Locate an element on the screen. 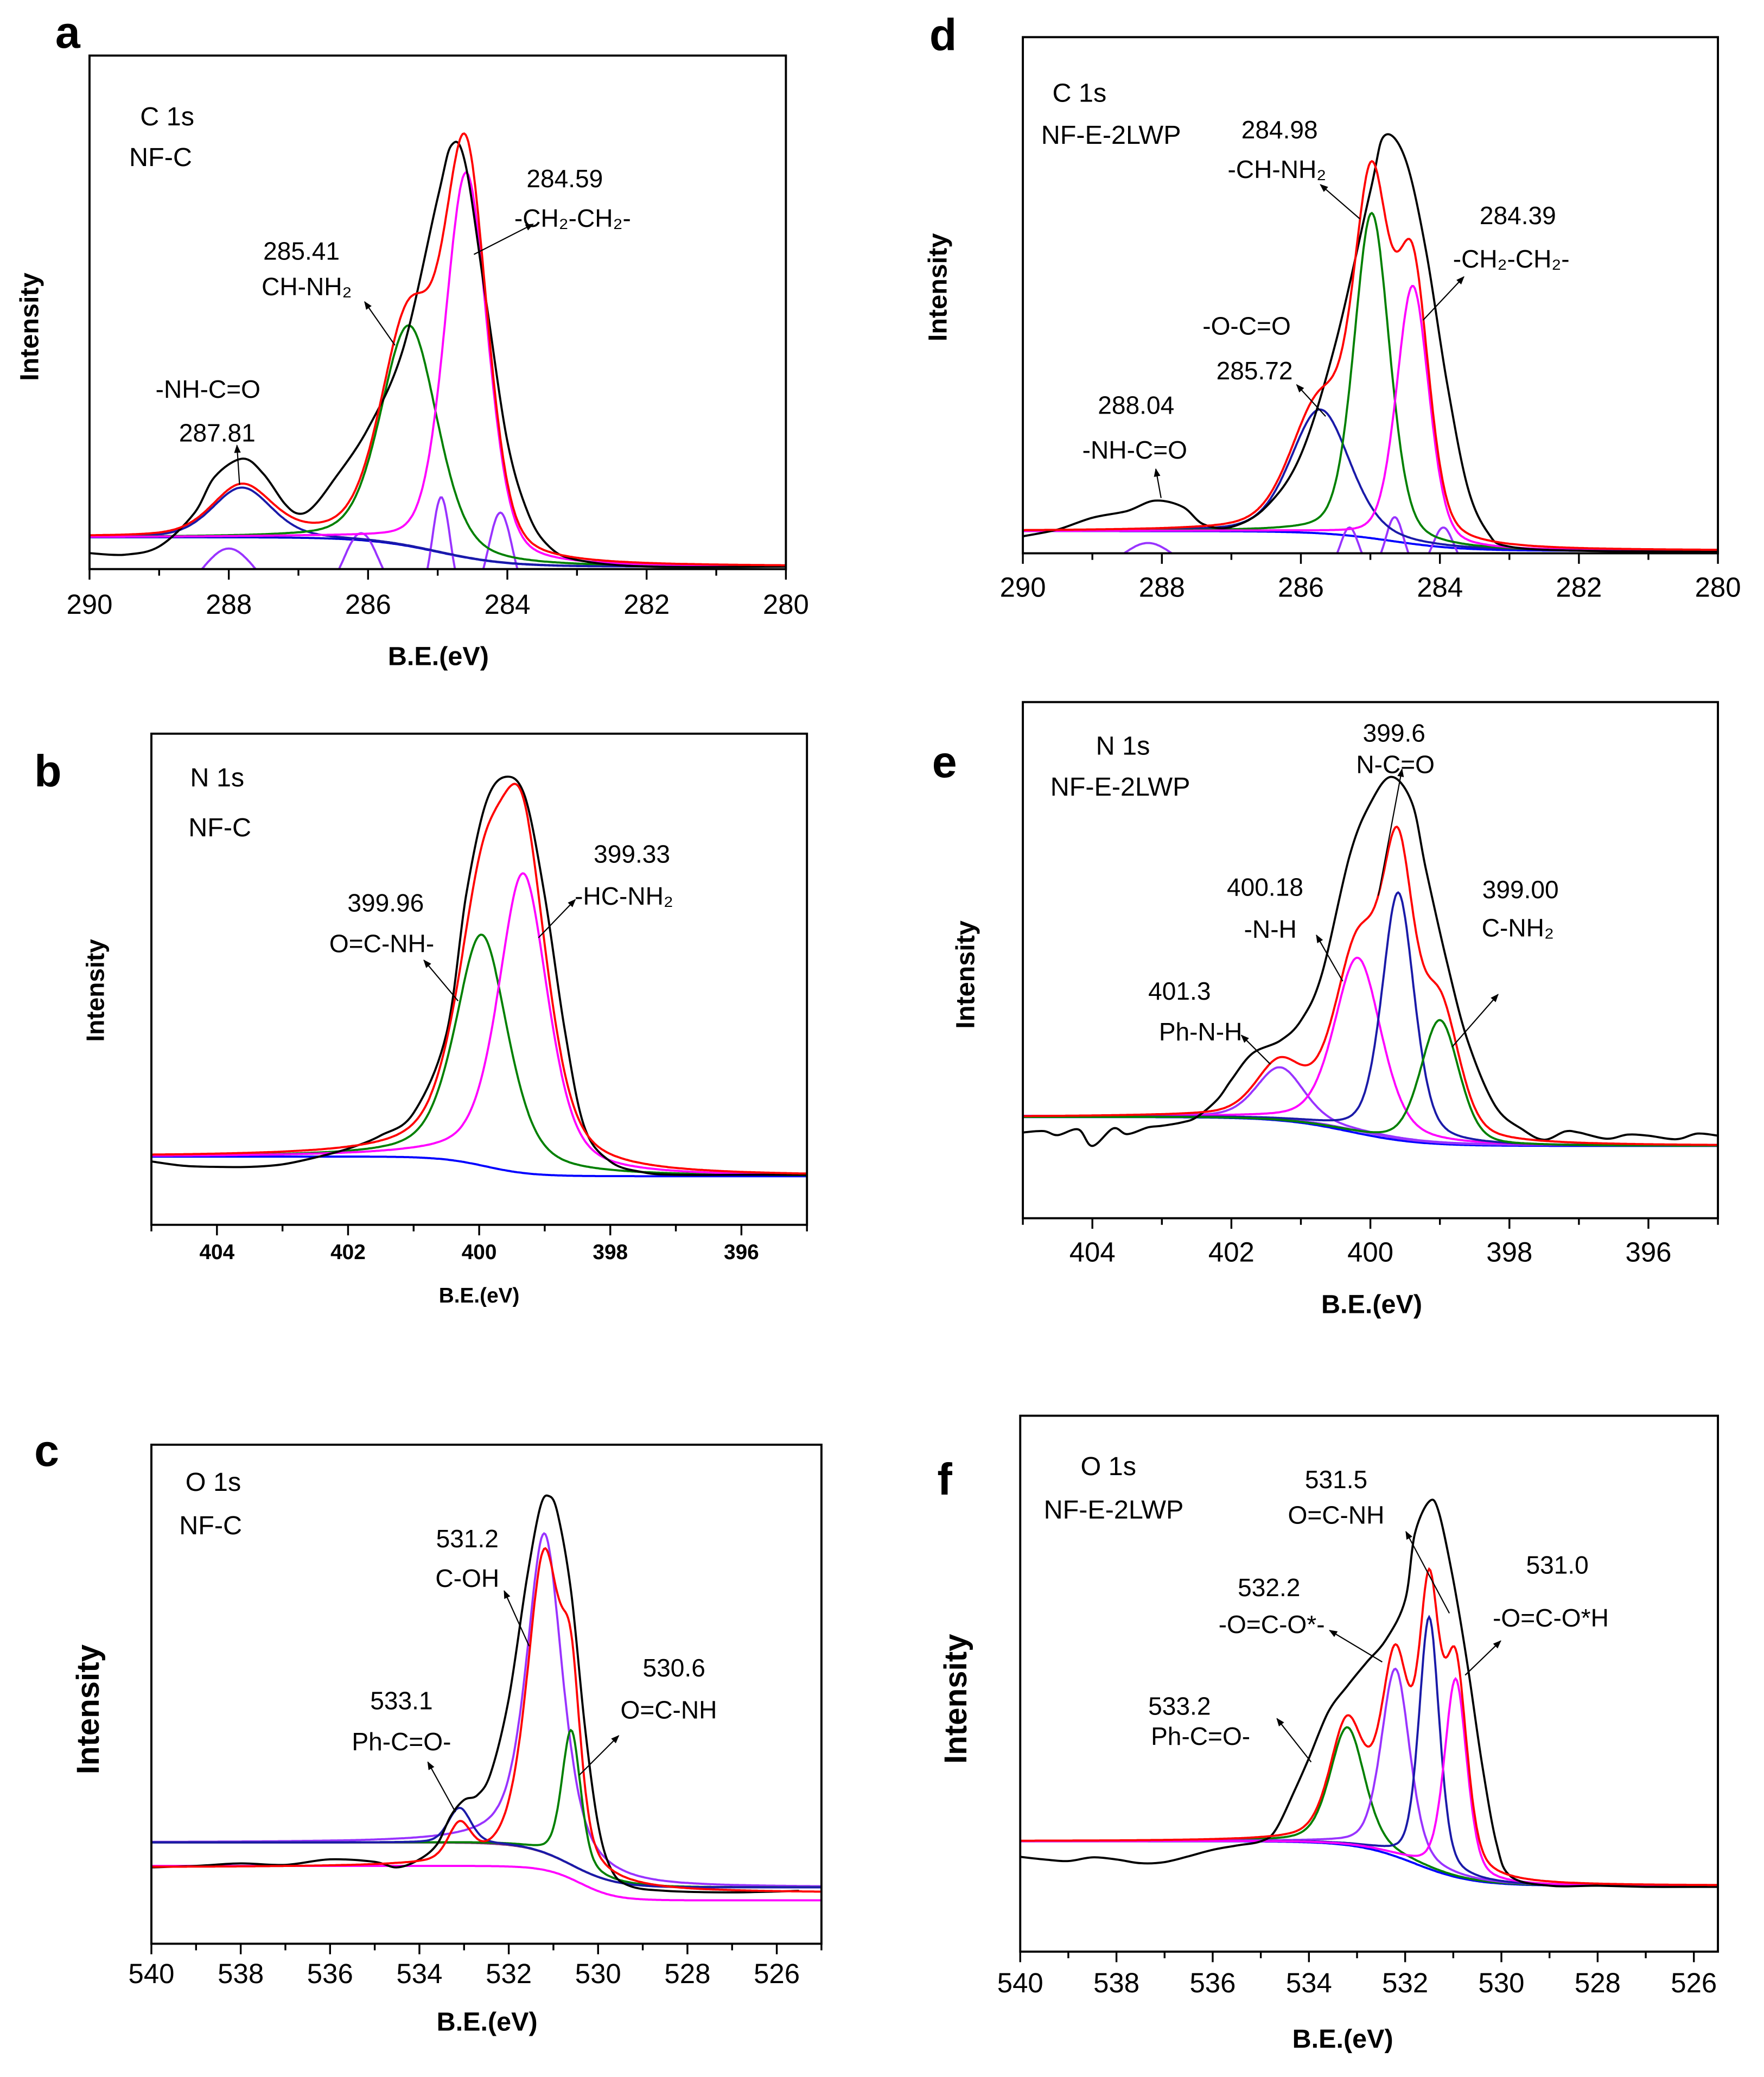 This screenshot has height=2077, width=1764. peak-annotation: 531.0 -O=C-O*H is located at coordinates (1536, 1613).